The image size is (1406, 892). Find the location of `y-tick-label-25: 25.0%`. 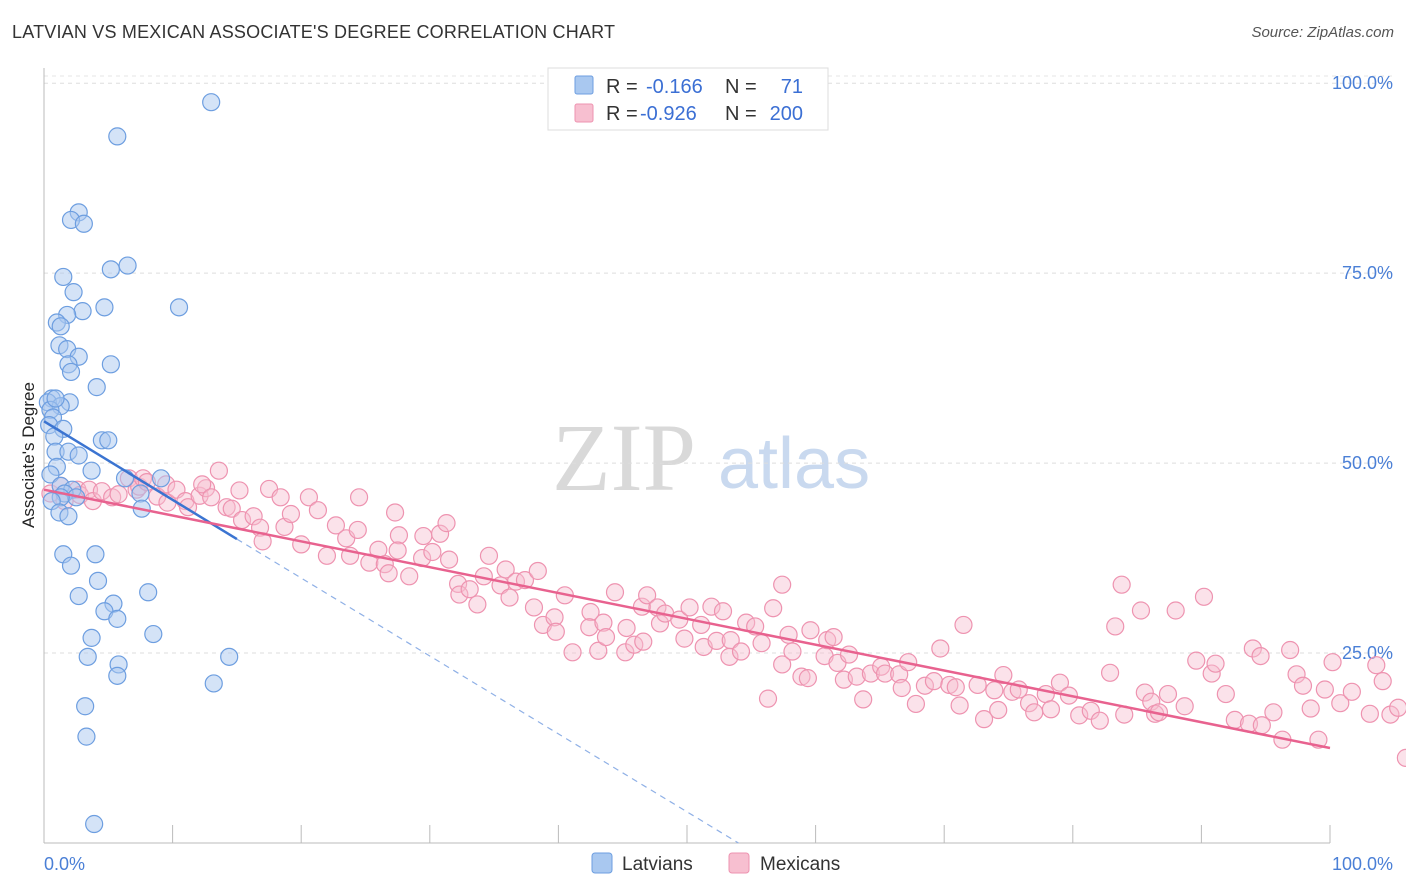

y-tick-label-25: 25.0% is located at coordinates (1367, 653).